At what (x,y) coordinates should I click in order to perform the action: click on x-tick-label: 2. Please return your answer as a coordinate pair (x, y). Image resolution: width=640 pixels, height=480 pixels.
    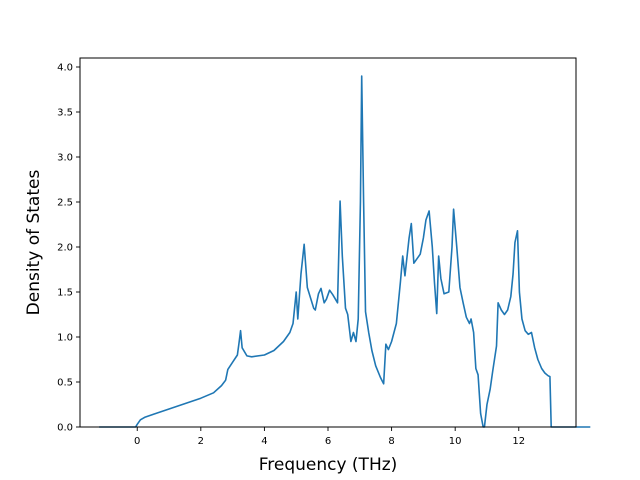
    Looking at the image, I should click on (201, 441).